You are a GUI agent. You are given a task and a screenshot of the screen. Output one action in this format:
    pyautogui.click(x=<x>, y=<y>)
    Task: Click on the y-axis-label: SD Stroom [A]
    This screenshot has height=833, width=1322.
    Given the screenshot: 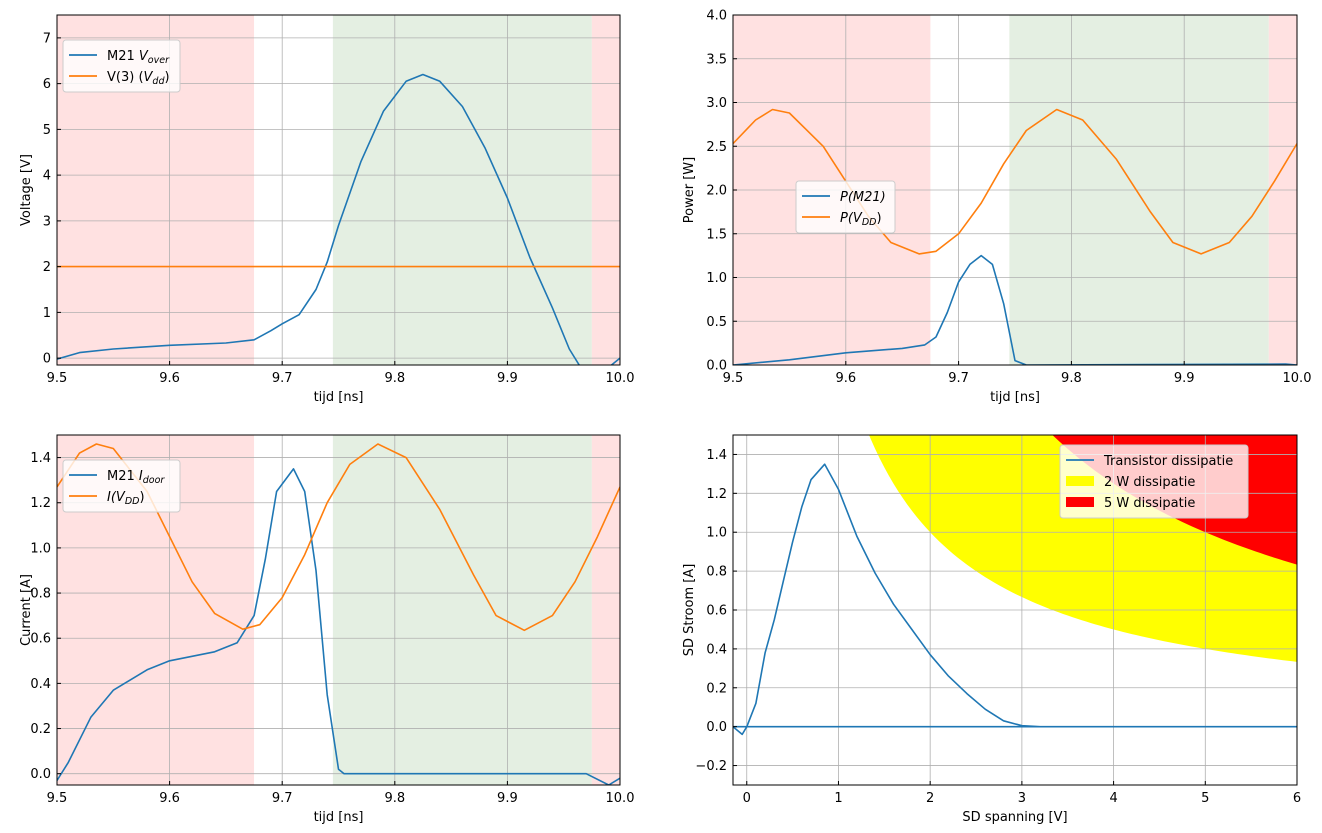 What is the action you would take?
    pyautogui.click(x=689, y=610)
    